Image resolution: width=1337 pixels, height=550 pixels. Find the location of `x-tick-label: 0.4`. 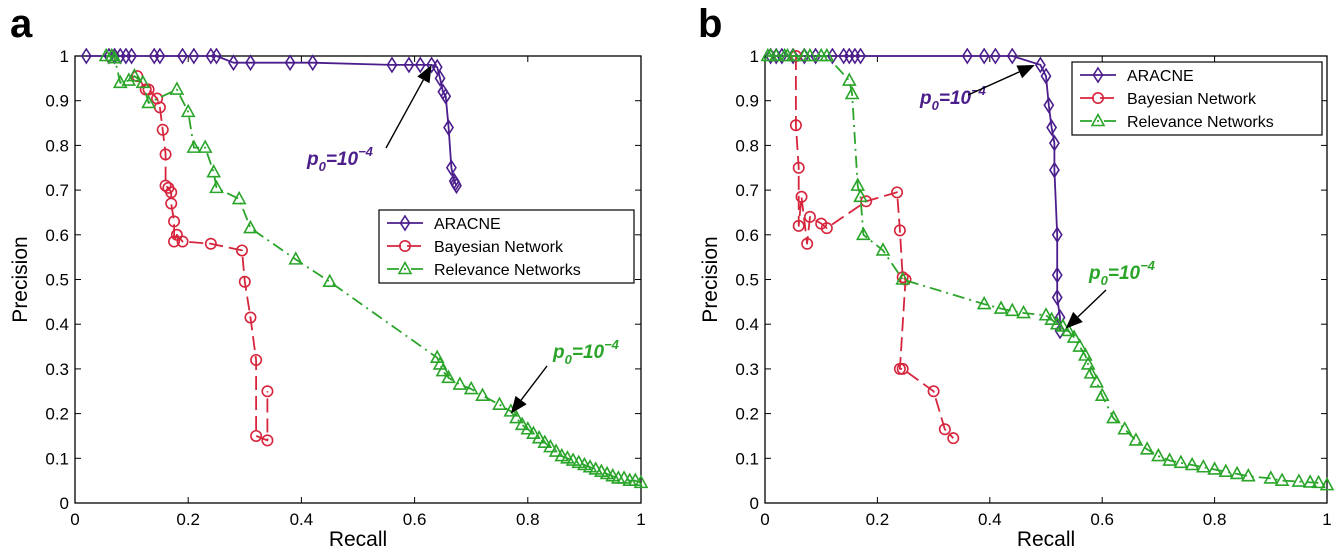

x-tick-label: 0.4 is located at coordinates (302, 519).